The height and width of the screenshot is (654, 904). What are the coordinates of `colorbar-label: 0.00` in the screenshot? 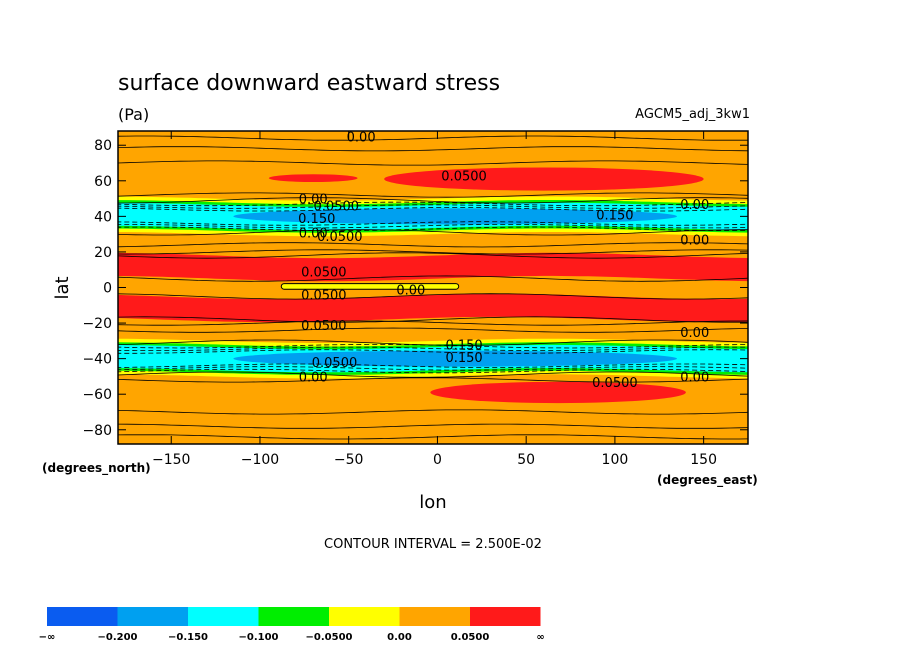 It's located at (399, 637).